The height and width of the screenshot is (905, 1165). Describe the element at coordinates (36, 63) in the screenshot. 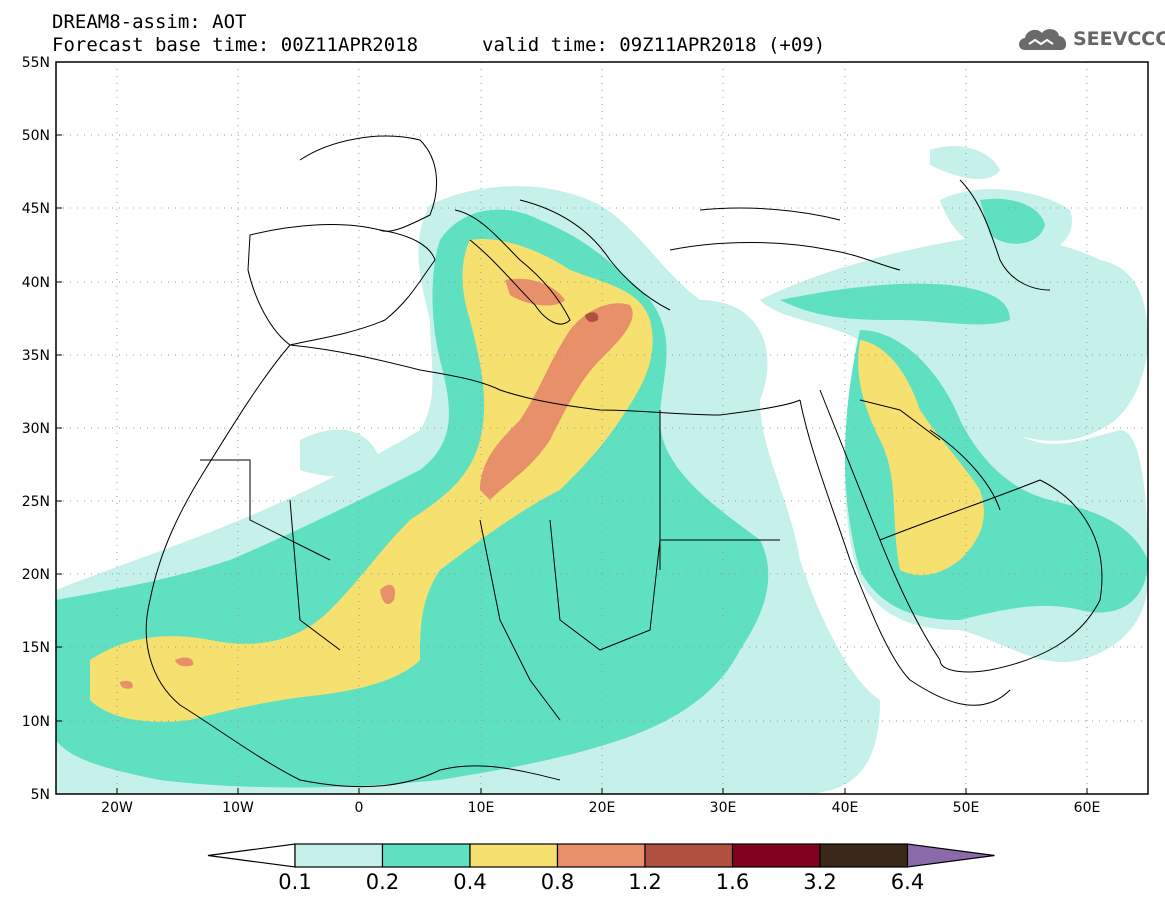

I see `lat-label: 55N` at that location.